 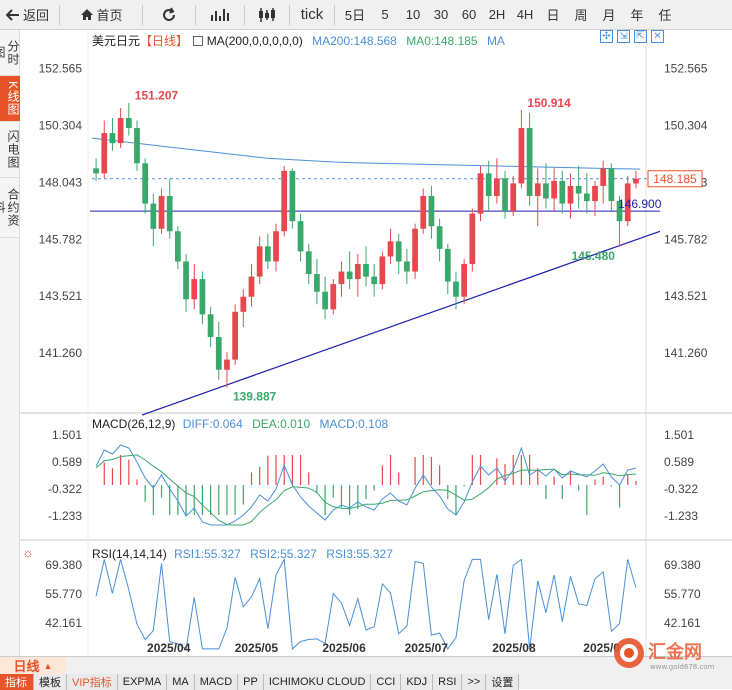 What do you see at coordinates (385, 14) in the screenshot?
I see `period-1: 5` at bounding box center [385, 14].